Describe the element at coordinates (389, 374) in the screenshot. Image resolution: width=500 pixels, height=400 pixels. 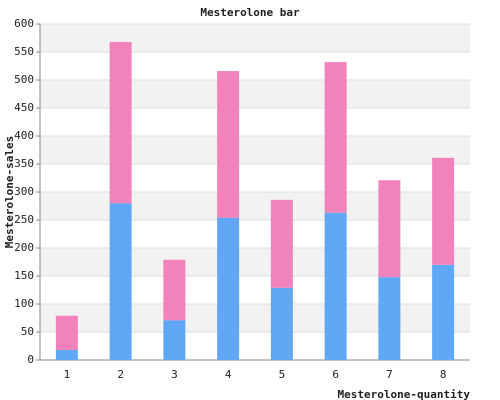
I see `x-tick-label: 7` at that location.